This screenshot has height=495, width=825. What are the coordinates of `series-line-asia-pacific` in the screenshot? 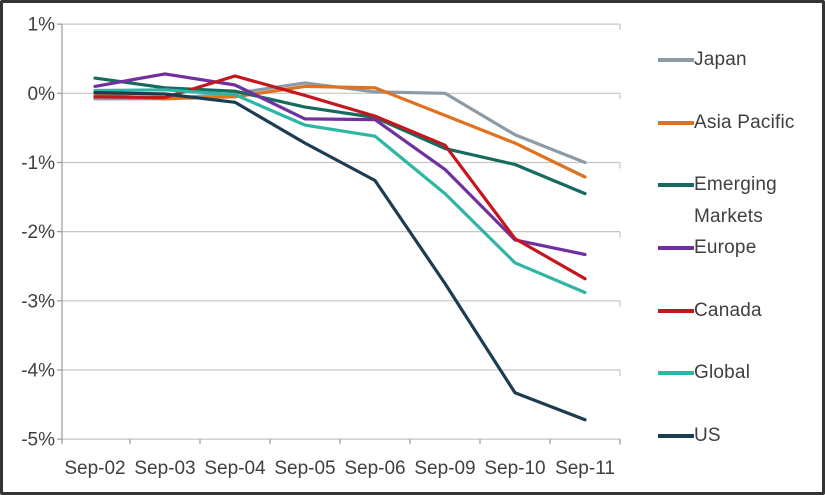 It's located at (340, 131).